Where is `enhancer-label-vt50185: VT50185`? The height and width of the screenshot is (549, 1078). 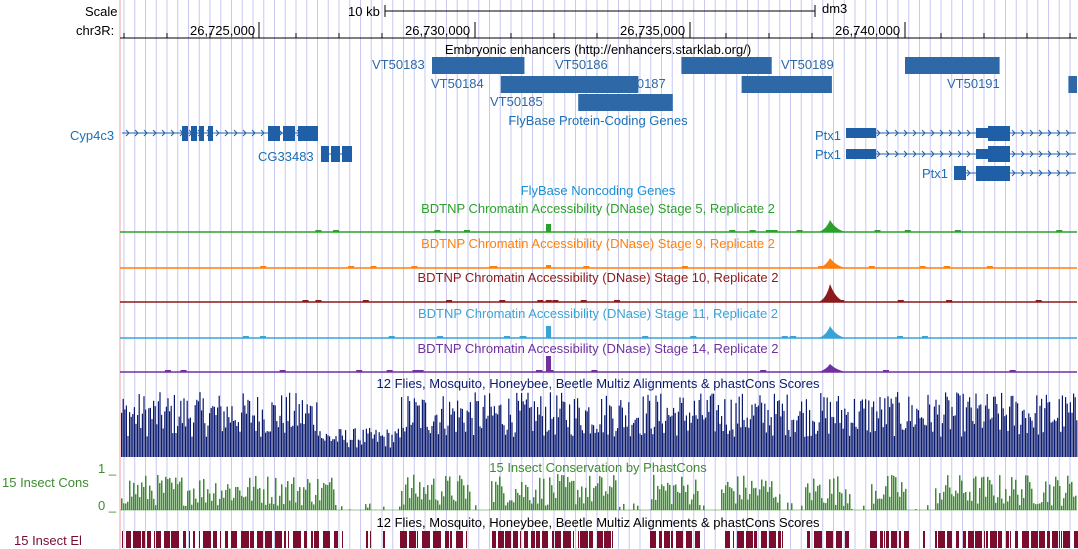
enhancer-label-vt50185: VT50185 is located at coordinates (516, 101).